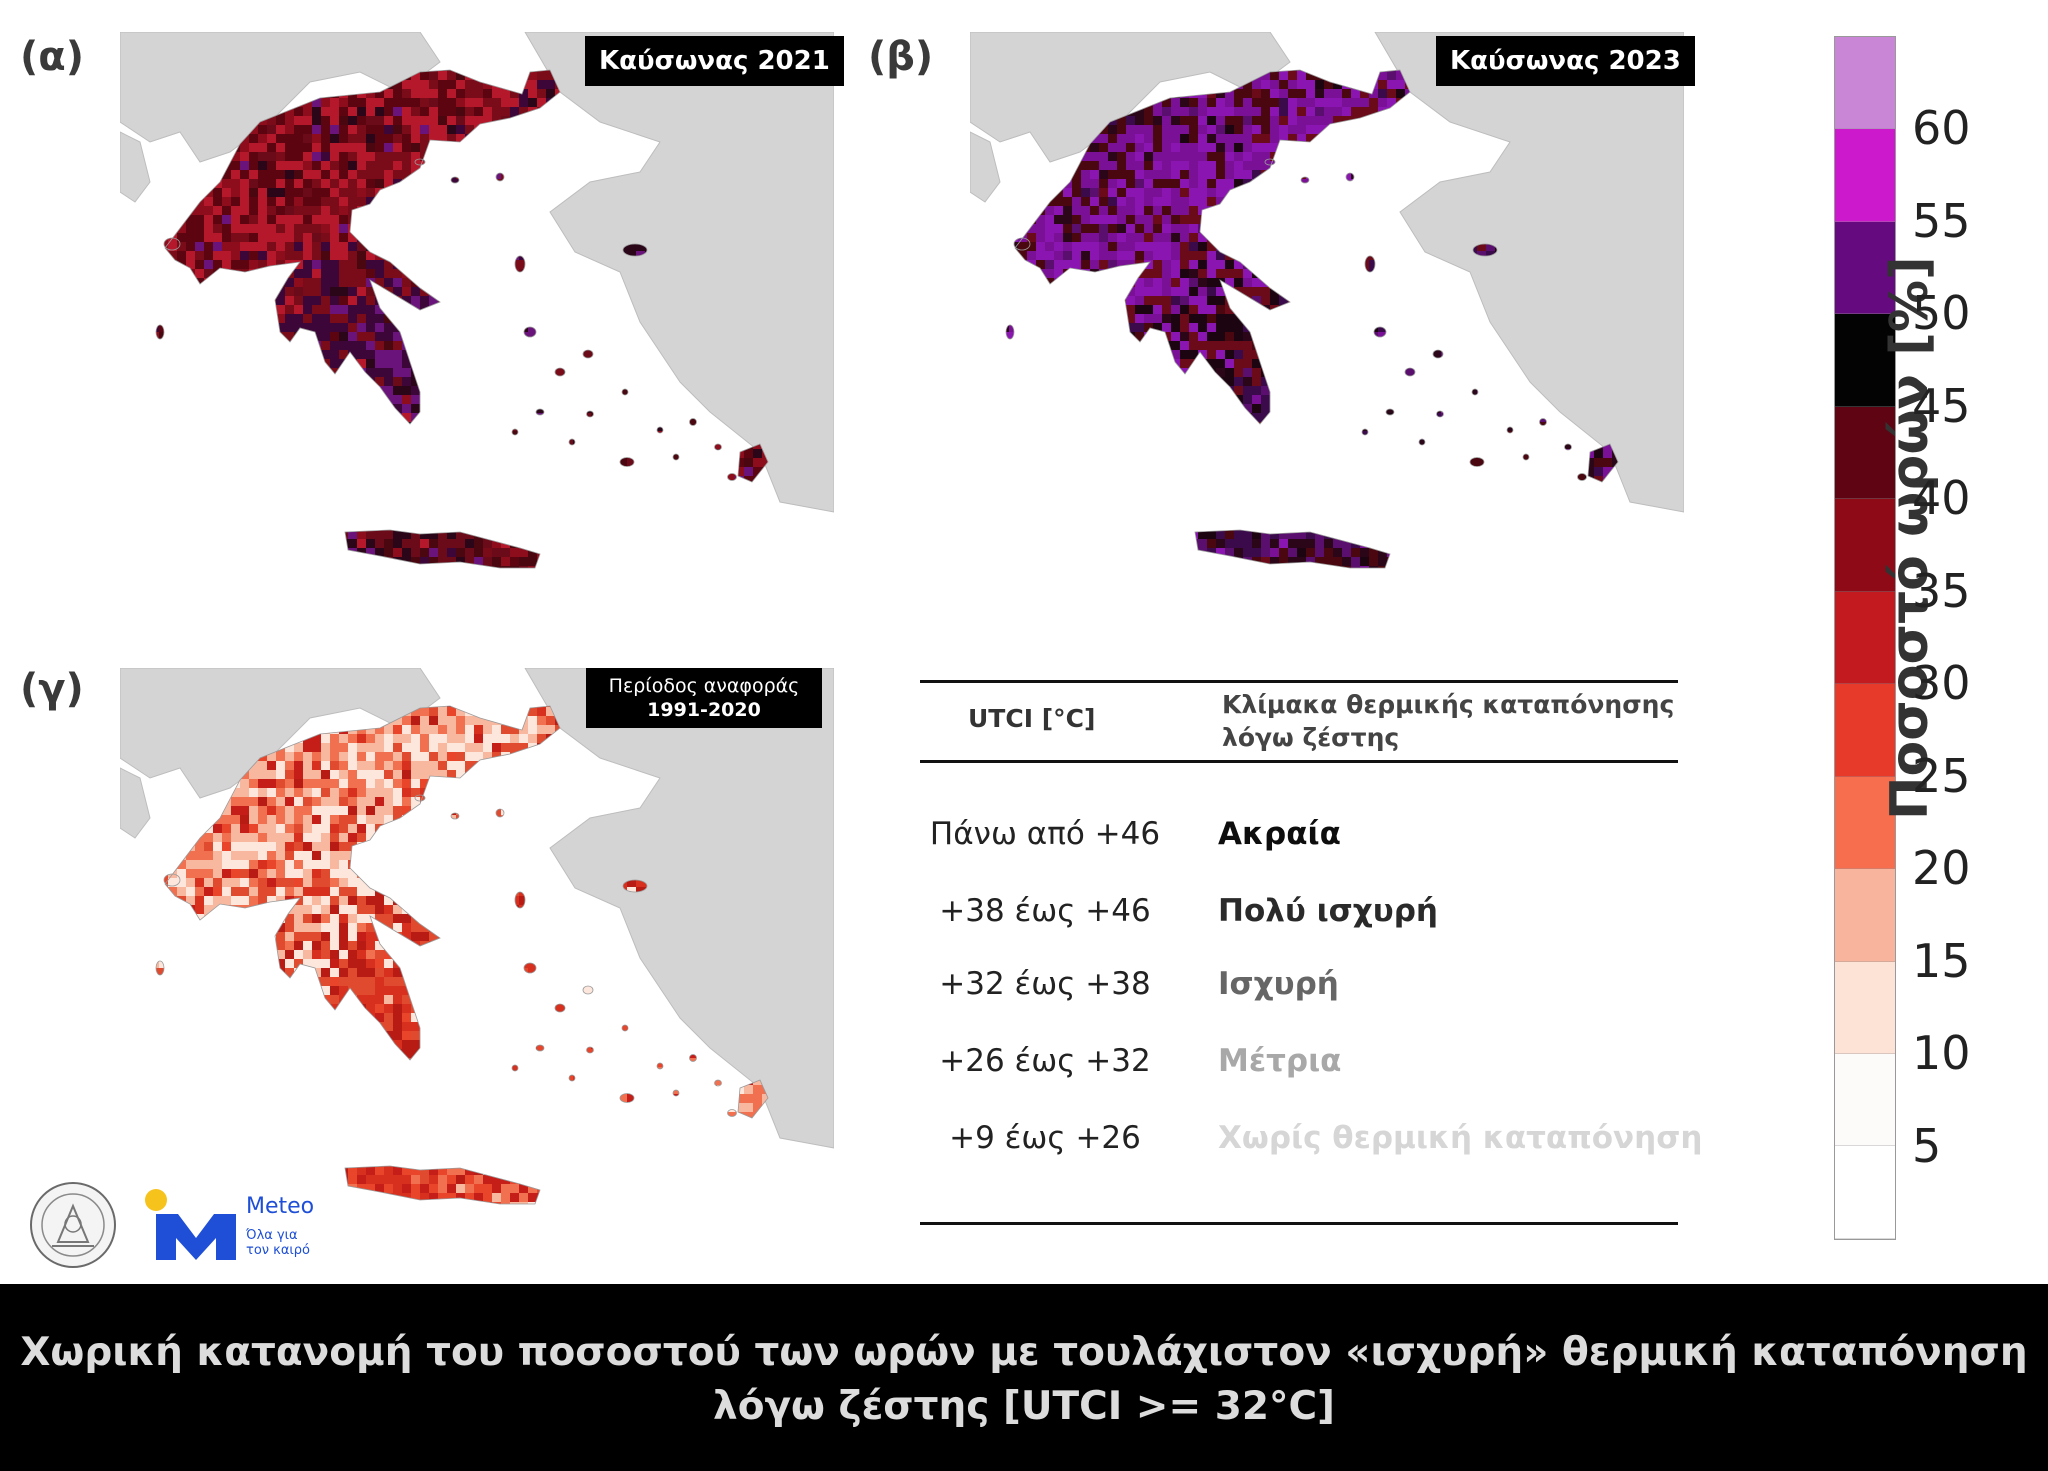 The height and width of the screenshot is (1471, 2048). I want to click on table-row-category: Ακραία, so click(1279, 834).